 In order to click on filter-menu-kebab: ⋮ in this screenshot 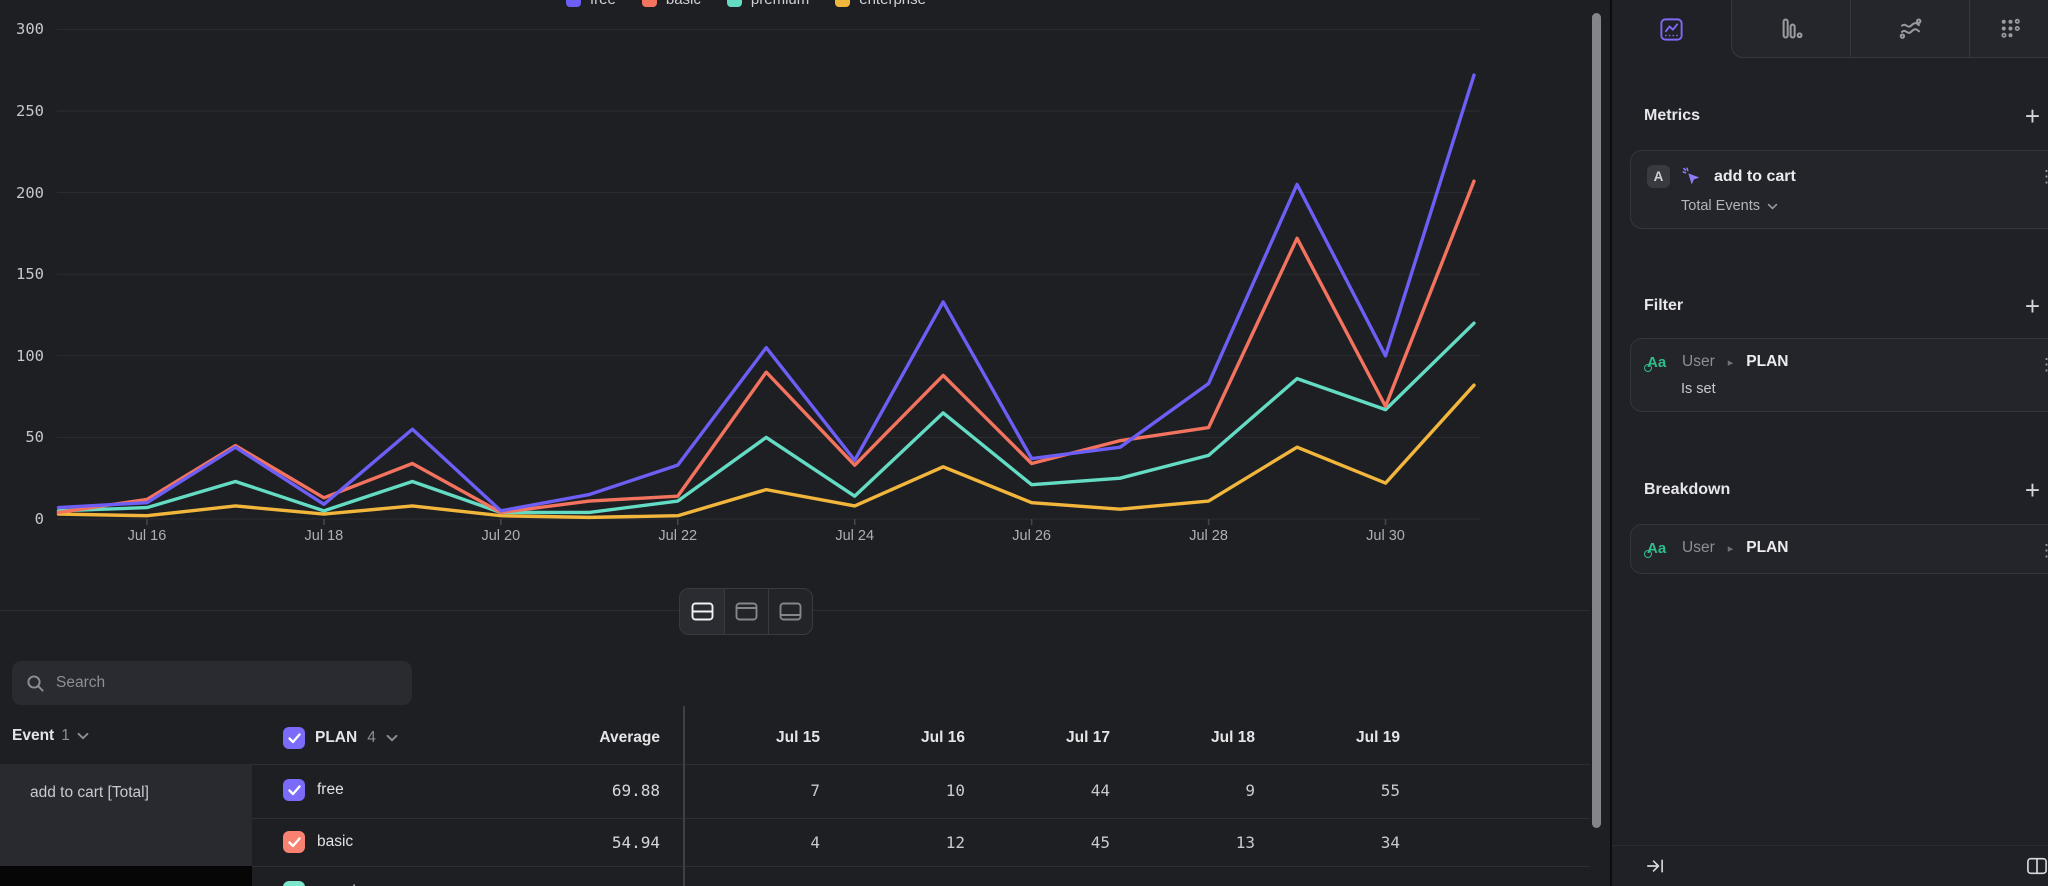, I will do `click(2043, 364)`.